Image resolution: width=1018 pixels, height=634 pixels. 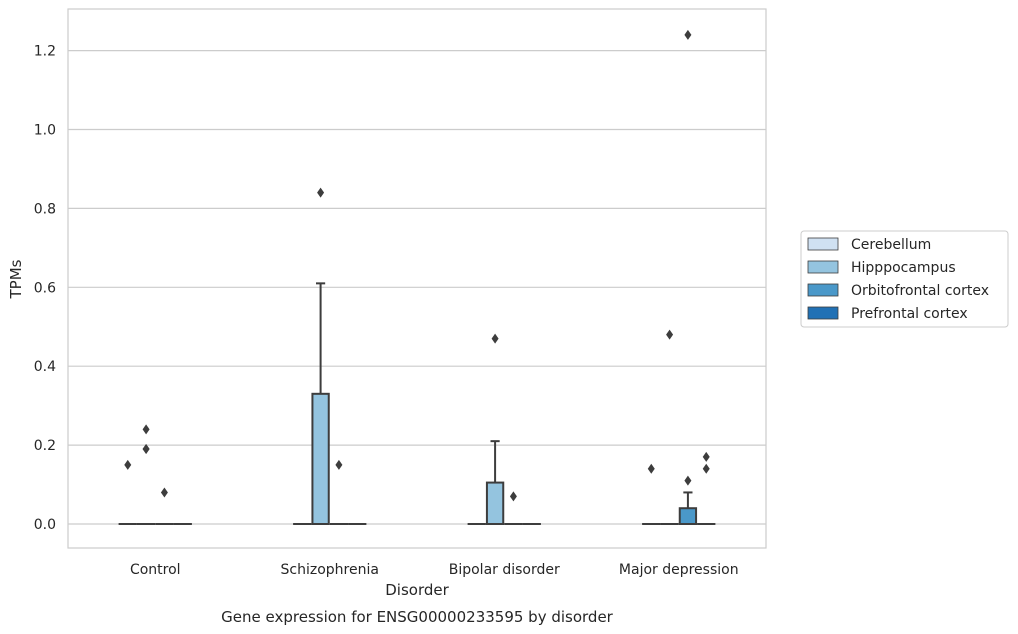 What do you see at coordinates (16, 279) in the screenshot?
I see `y-axis-title: TPMs` at bounding box center [16, 279].